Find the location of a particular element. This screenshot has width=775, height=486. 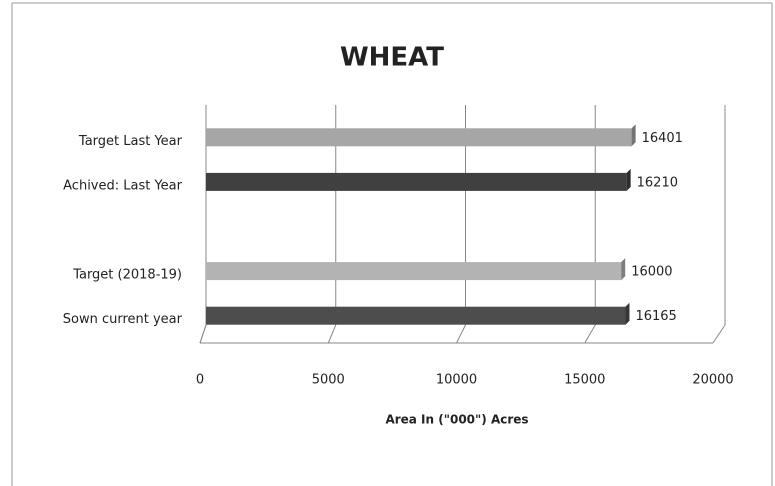

data-label: 16165 is located at coordinates (655, 316).